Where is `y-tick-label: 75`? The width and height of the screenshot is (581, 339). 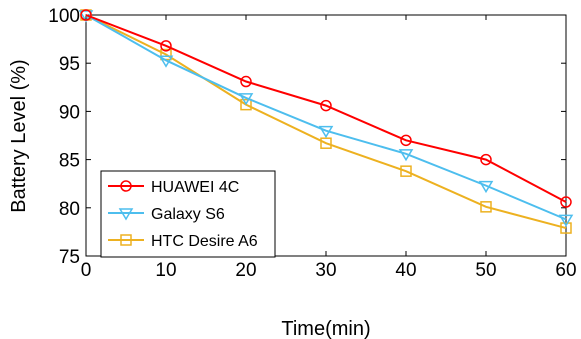 y-tick-label: 75 is located at coordinates (69, 257).